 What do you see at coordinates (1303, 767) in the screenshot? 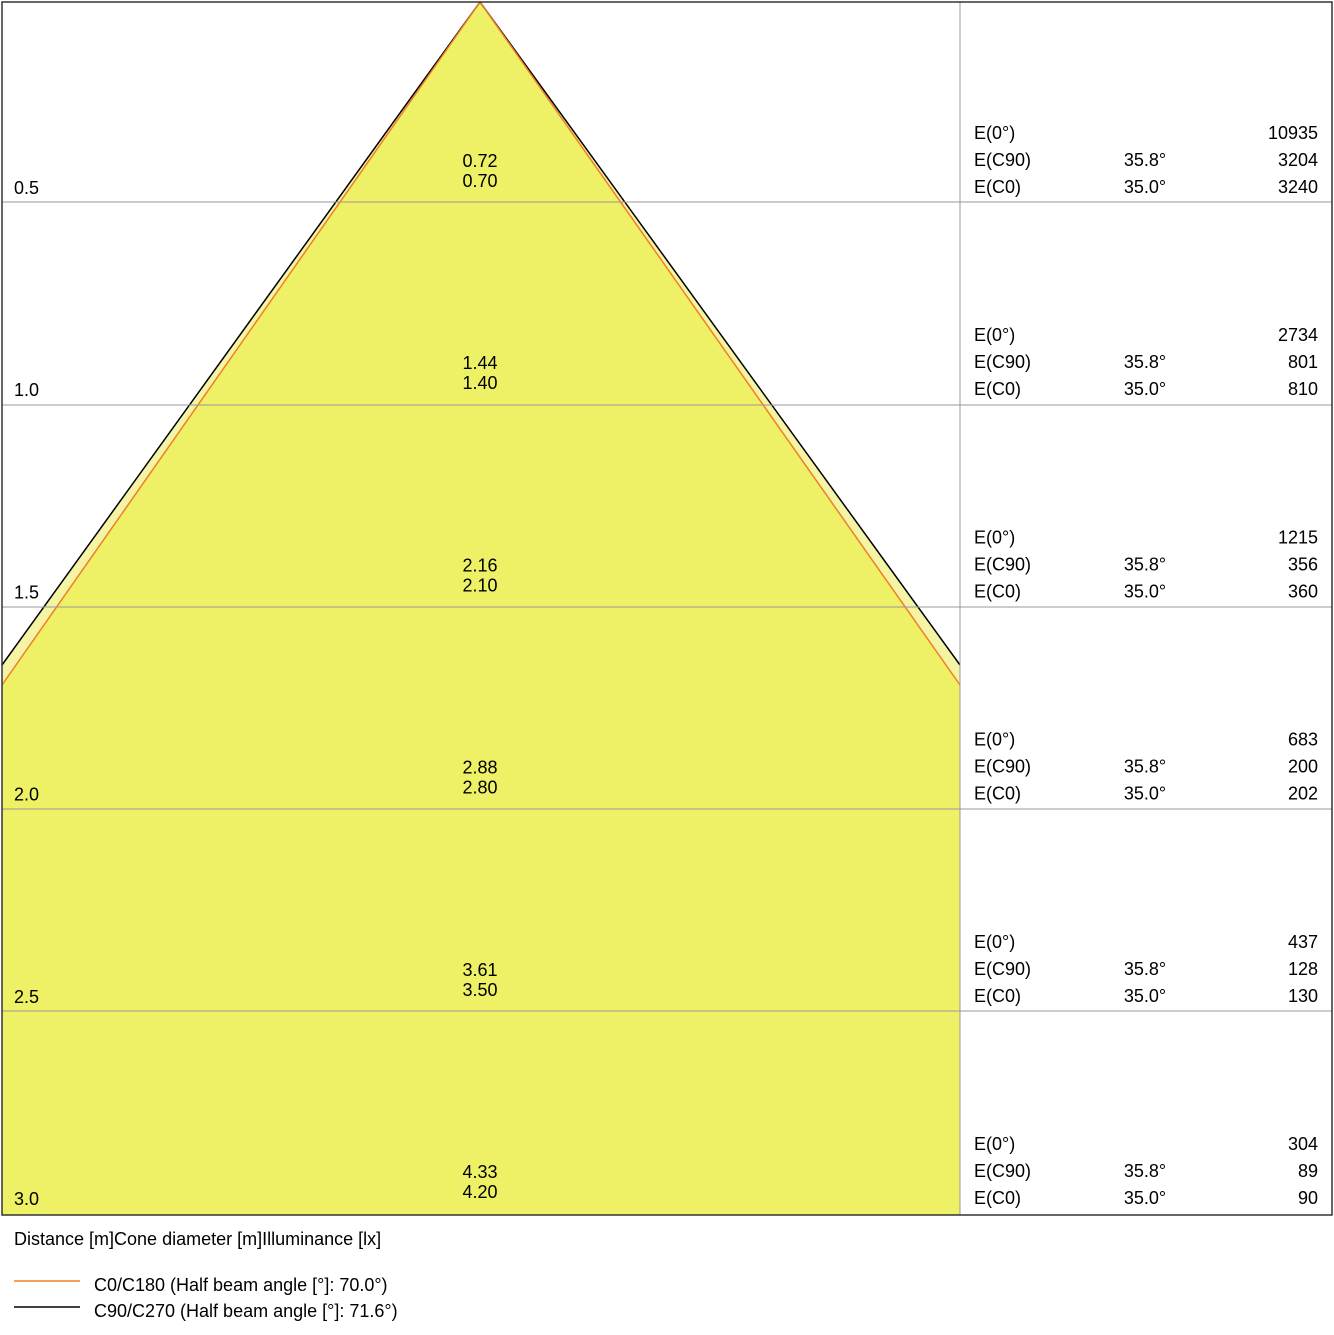
I see `illuminance-value: 200` at bounding box center [1303, 767].